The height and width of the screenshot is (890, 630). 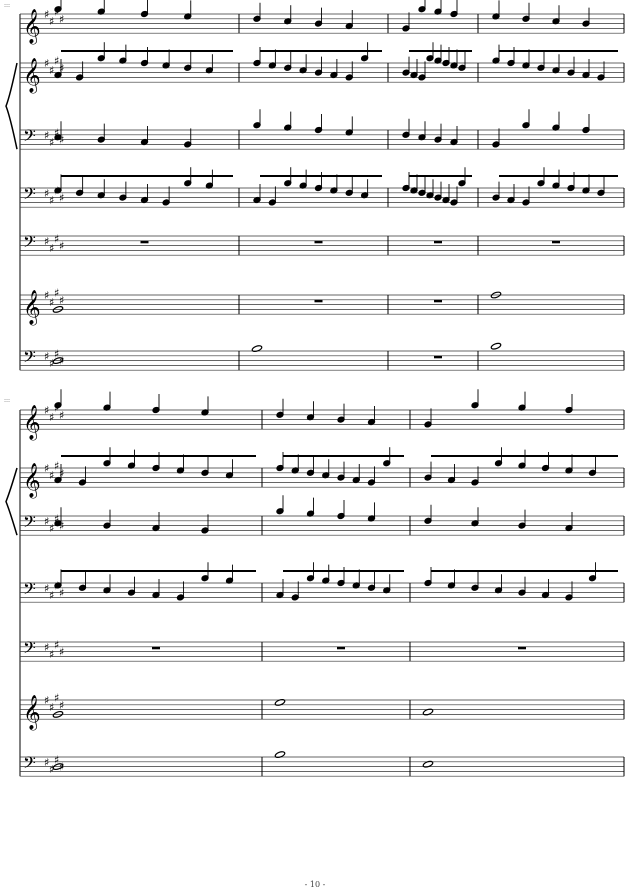 I want to click on page-number: - 10 -, so click(x=315, y=884).